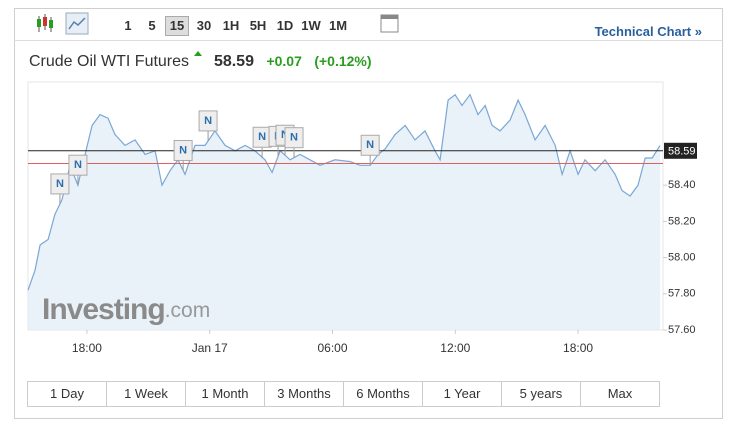 This screenshot has width=735, height=431. I want to click on range-button: 1 Week, so click(146, 394).